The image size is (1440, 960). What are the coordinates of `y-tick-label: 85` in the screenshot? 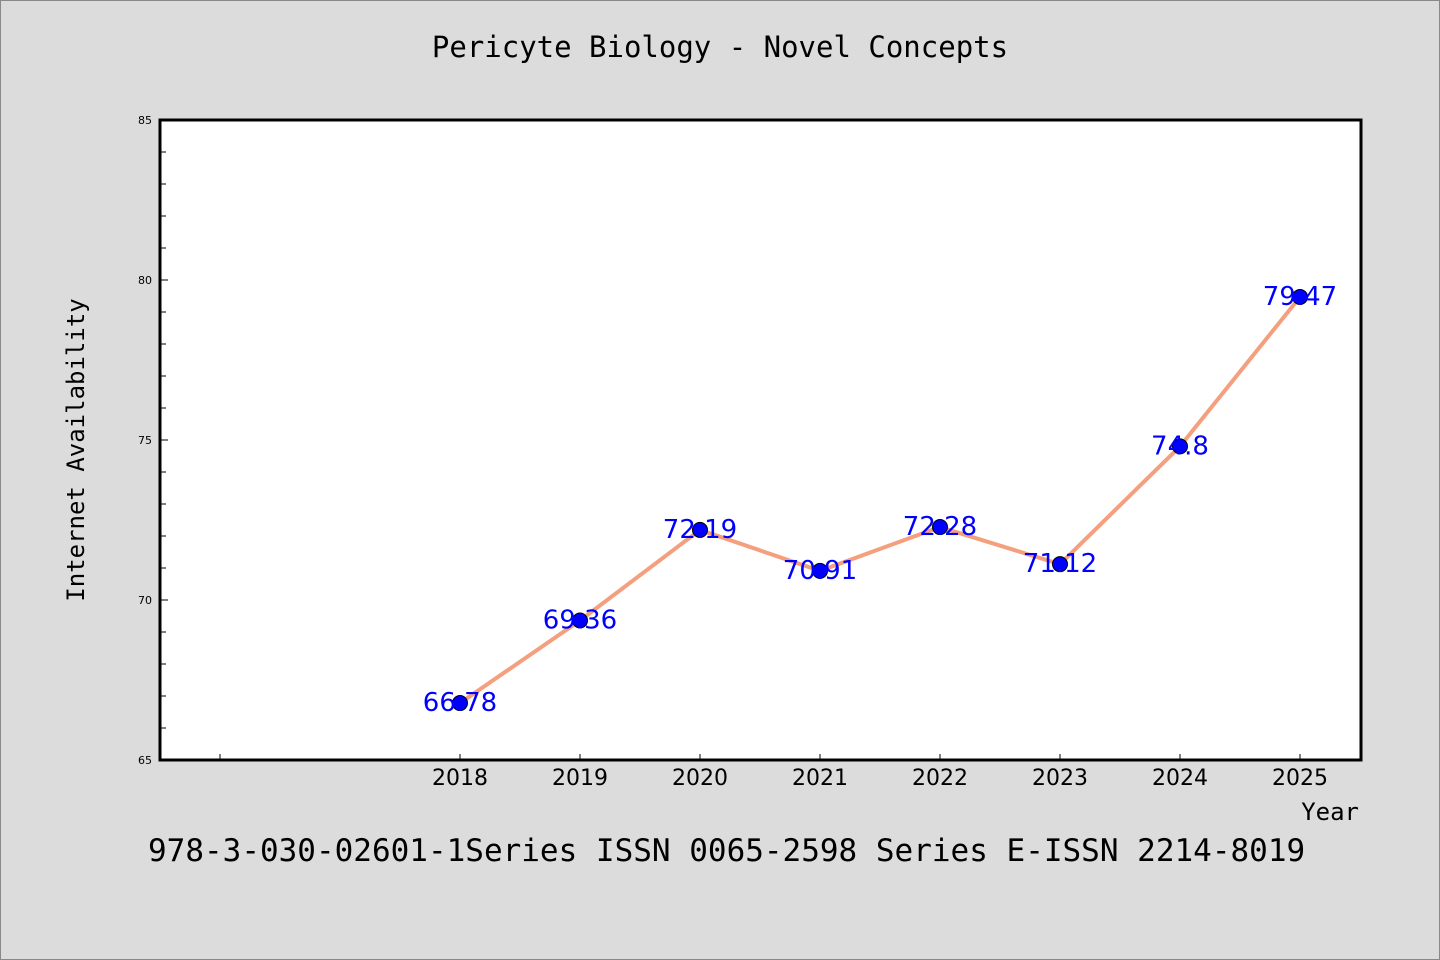 It's located at (145, 120).